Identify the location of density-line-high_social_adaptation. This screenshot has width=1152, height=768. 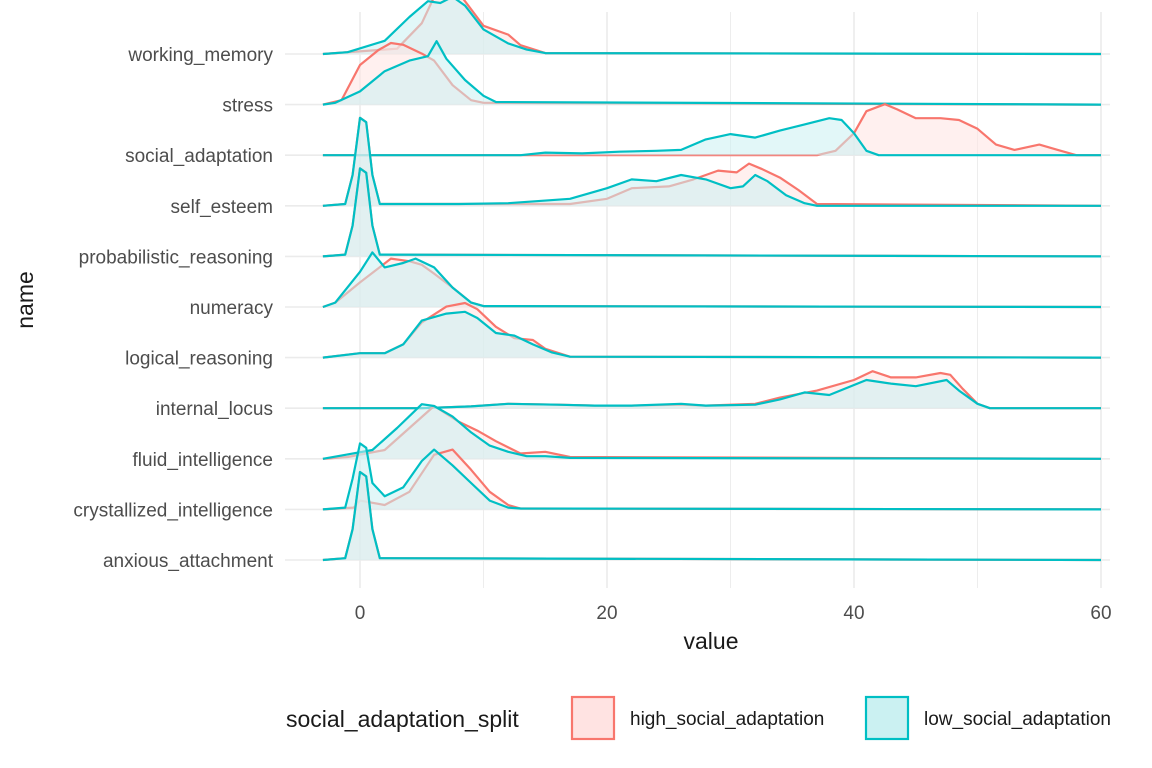
(711, 390).